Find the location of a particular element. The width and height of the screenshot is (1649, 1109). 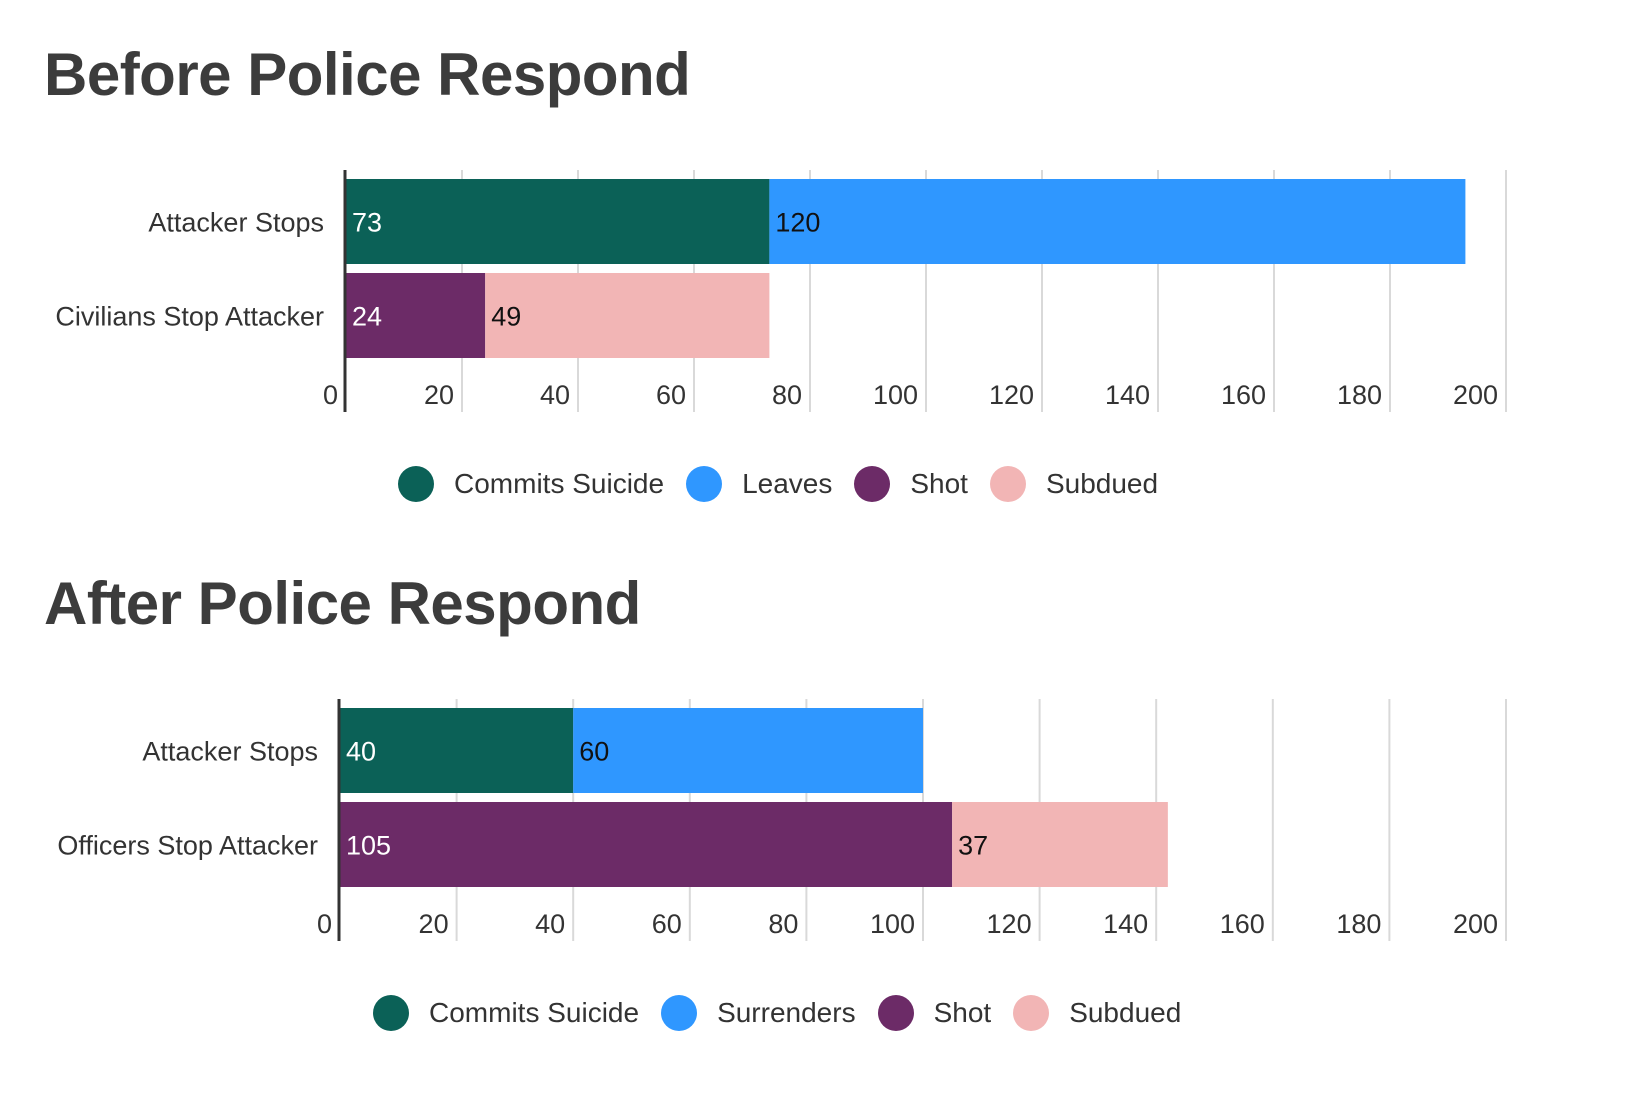

bar-attacker-stops-leaves is located at coordinates (1117, 221).